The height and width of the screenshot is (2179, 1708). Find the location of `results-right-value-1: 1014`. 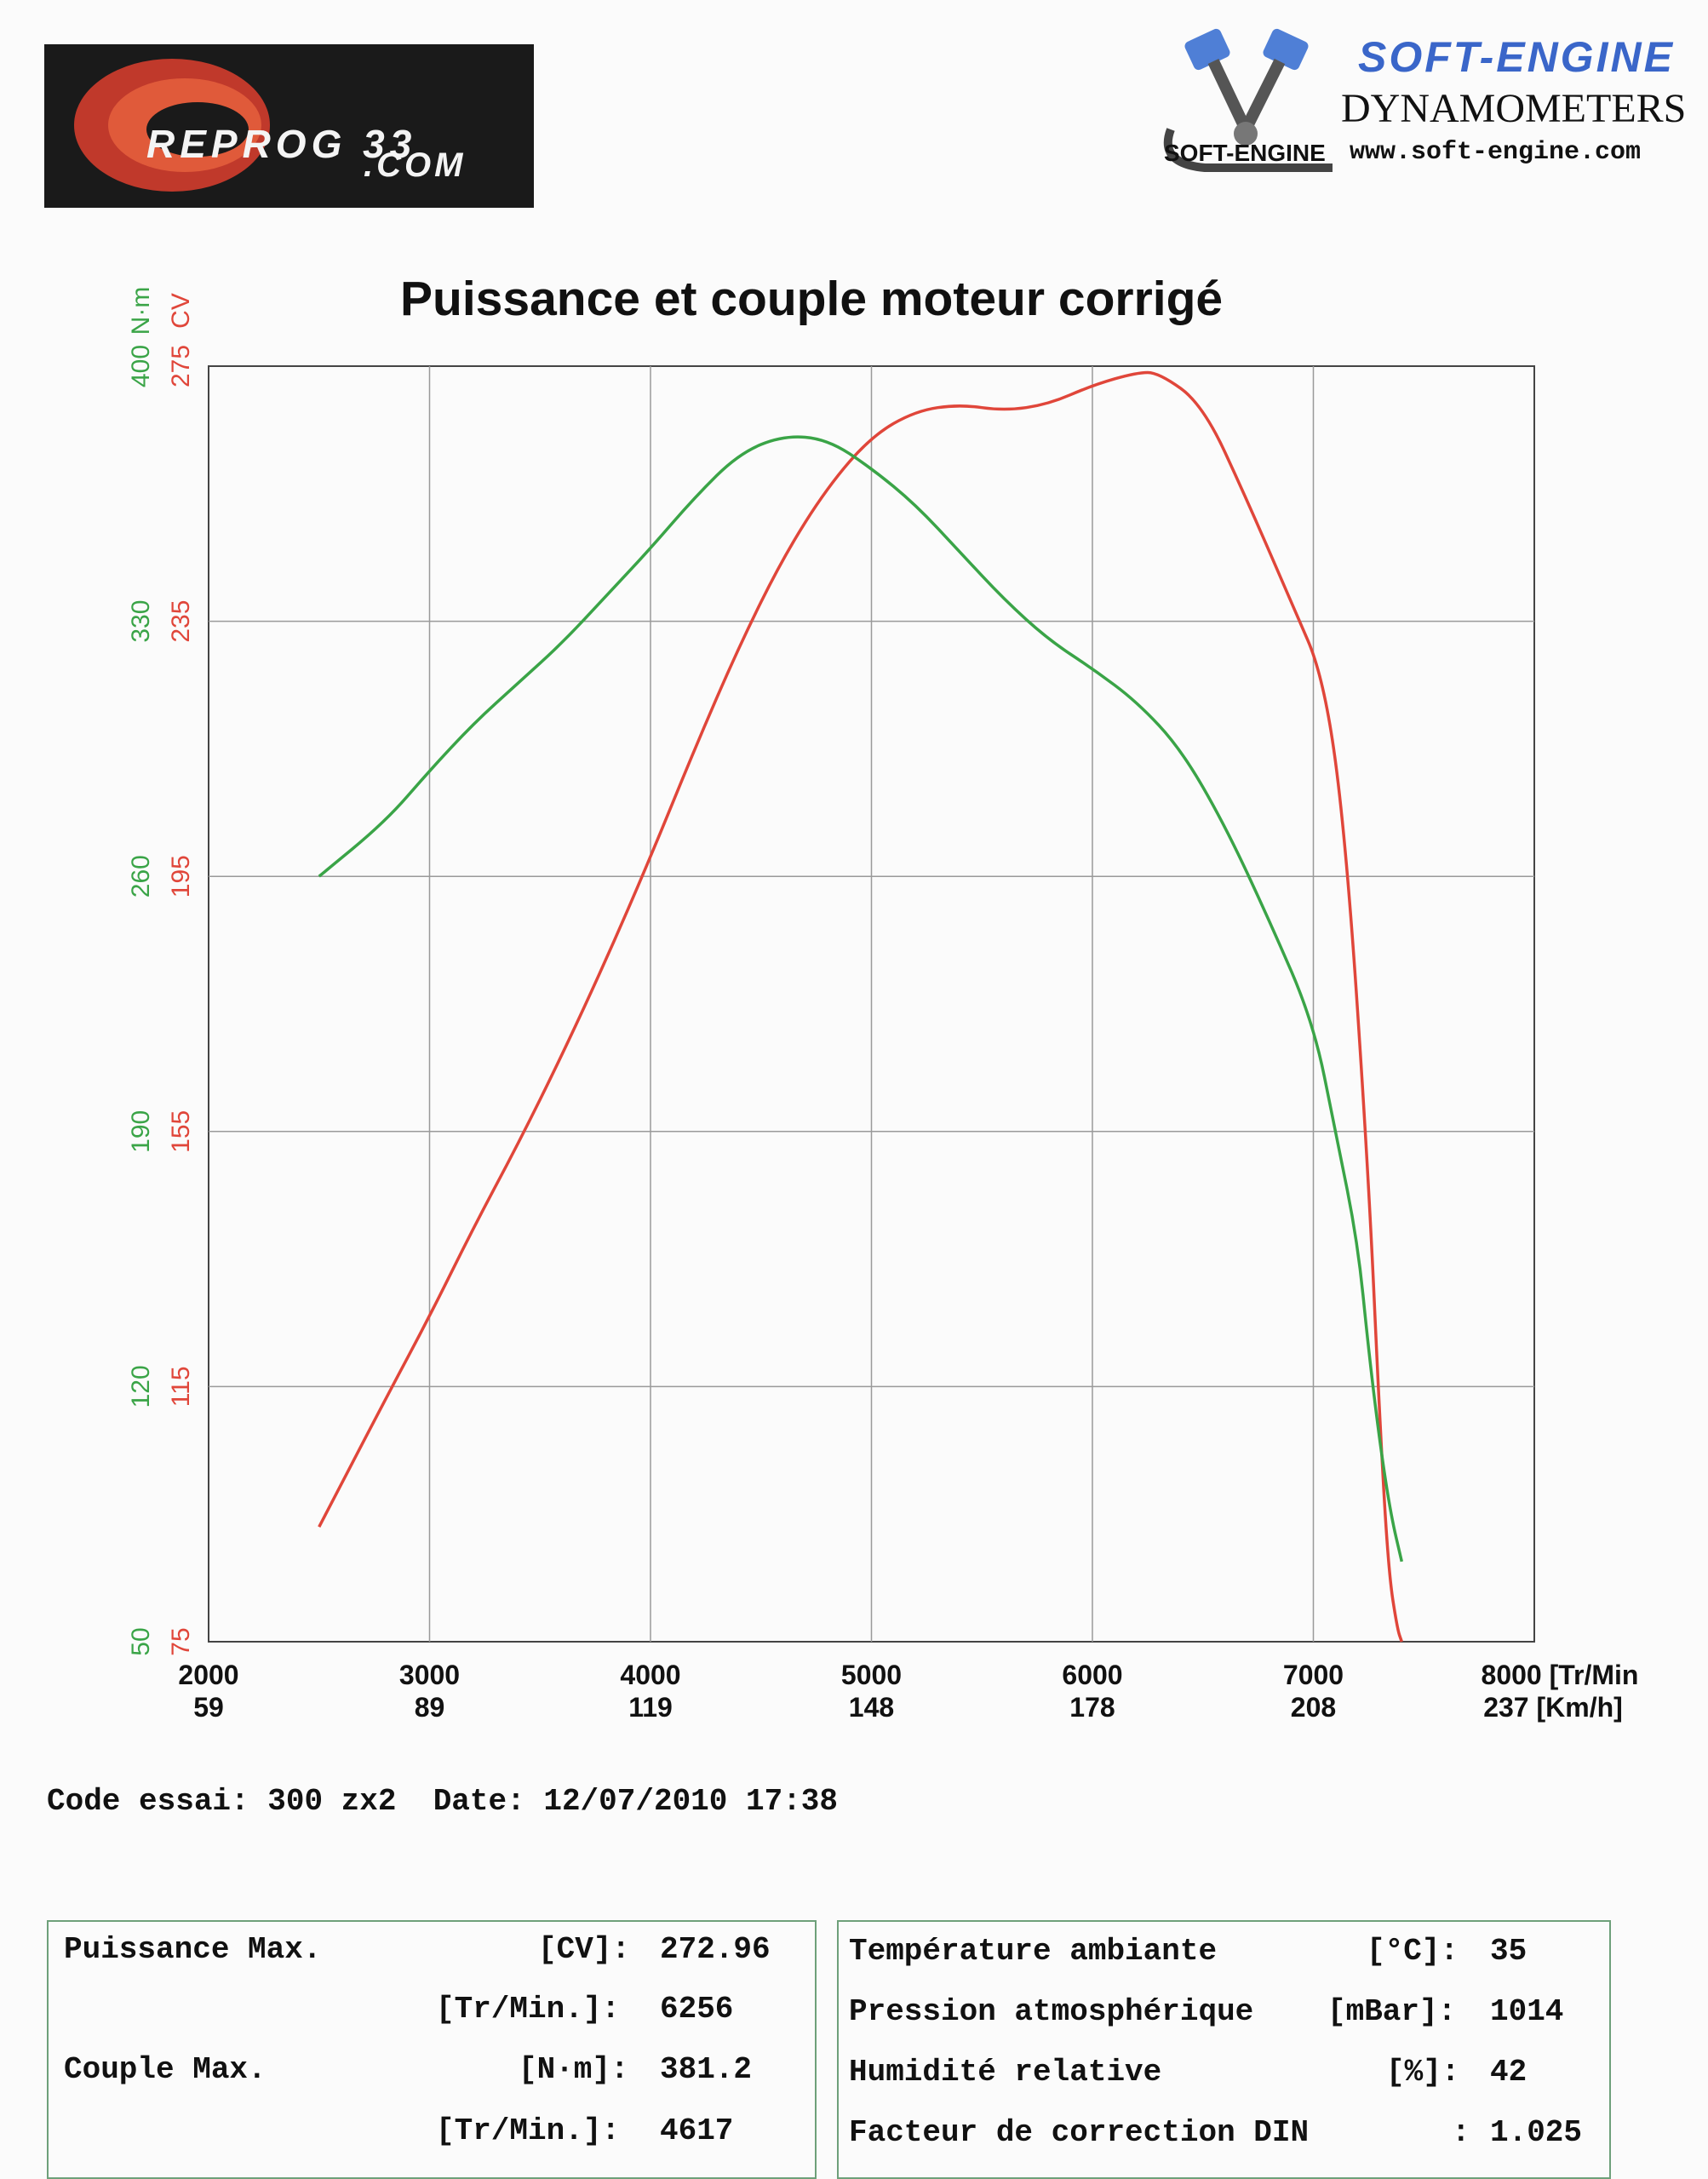

results-right-value-1: 1014 is located at coordinates (1527, 2011).